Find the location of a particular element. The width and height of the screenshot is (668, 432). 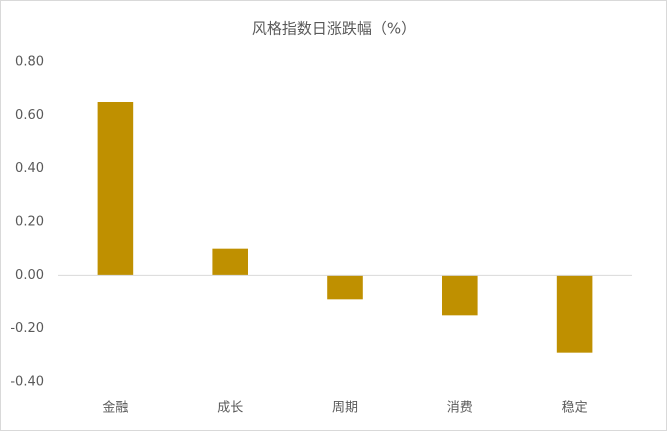

x-tick-label: 稳定 is located at coordinates (575, 408).